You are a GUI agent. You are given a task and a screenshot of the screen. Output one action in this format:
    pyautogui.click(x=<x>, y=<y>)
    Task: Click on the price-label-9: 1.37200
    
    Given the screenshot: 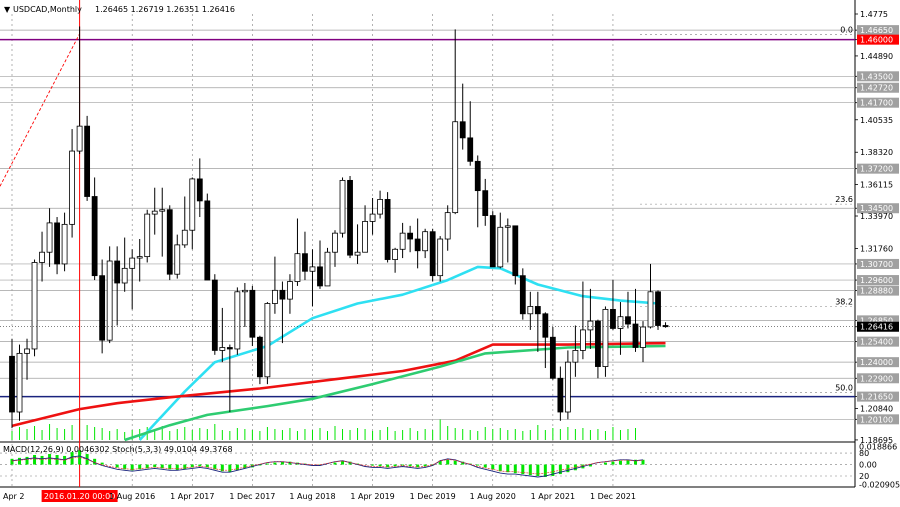 What is the action you would take?
    pyautogui.click(x=877, y=168)
    